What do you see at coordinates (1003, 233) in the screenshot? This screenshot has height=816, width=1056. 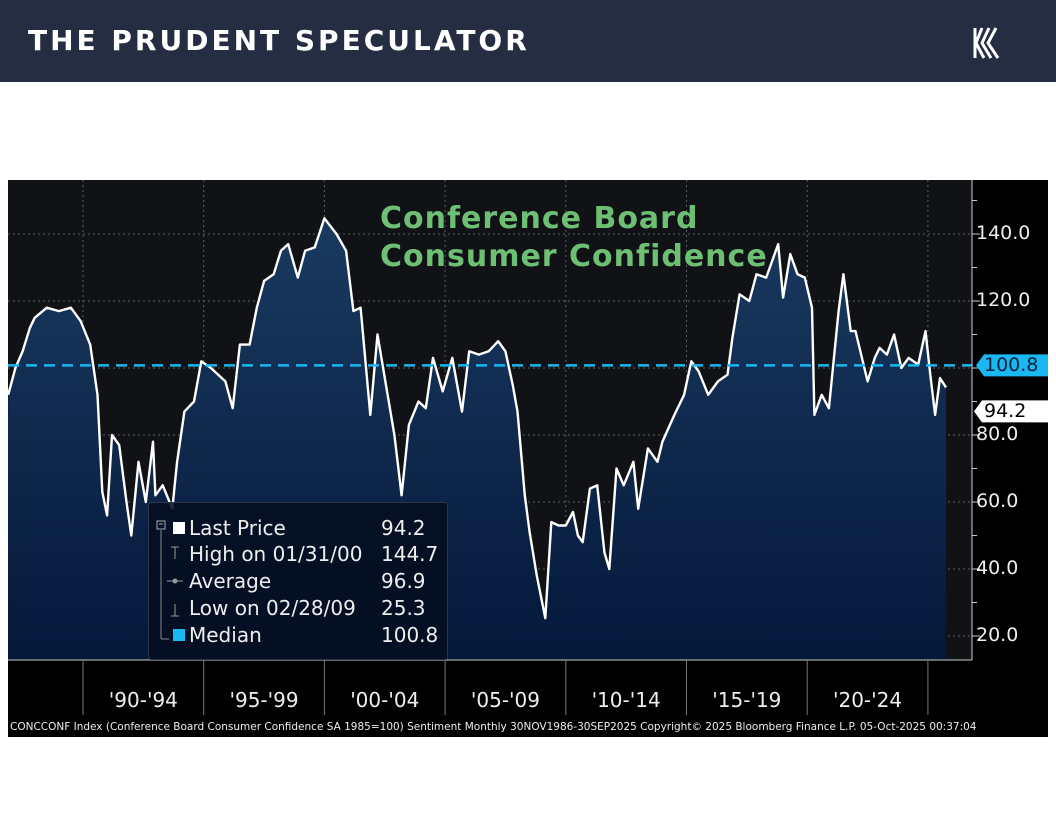 I see `y-tick-label: 140.0` at bounding box center [1003, 233].